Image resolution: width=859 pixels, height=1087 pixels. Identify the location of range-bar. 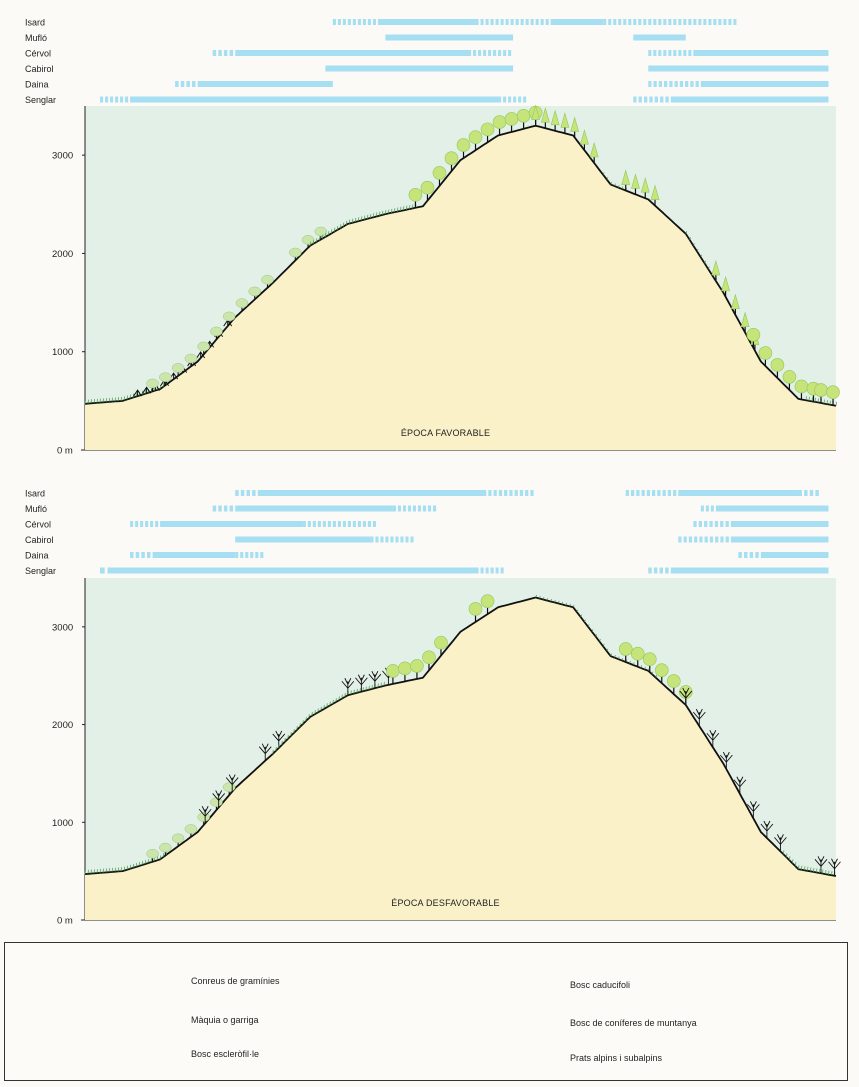
(738, 493).